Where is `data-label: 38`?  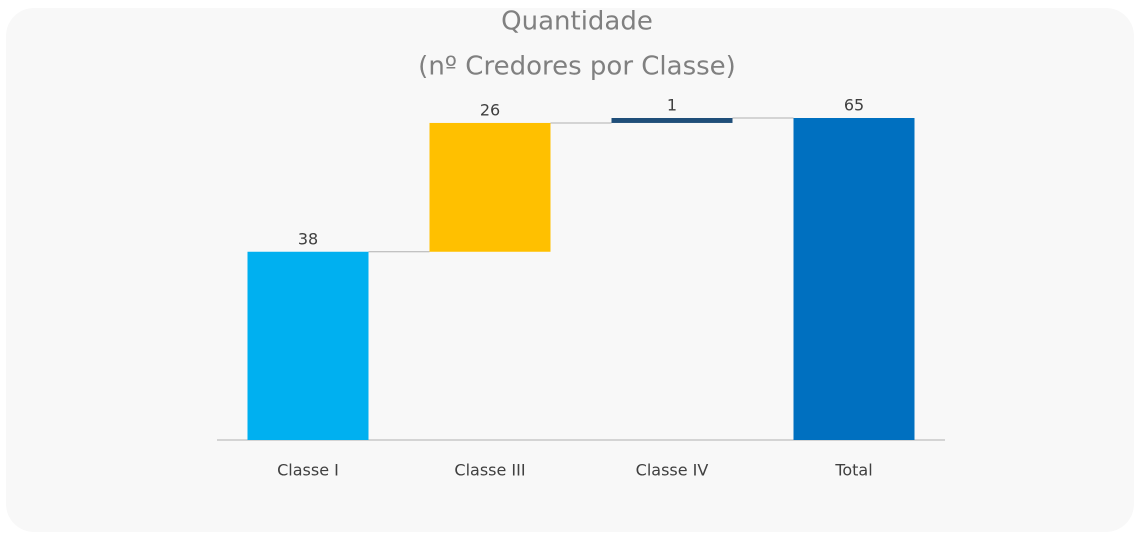 data-label: 38 is located at coordinates (308, 238).